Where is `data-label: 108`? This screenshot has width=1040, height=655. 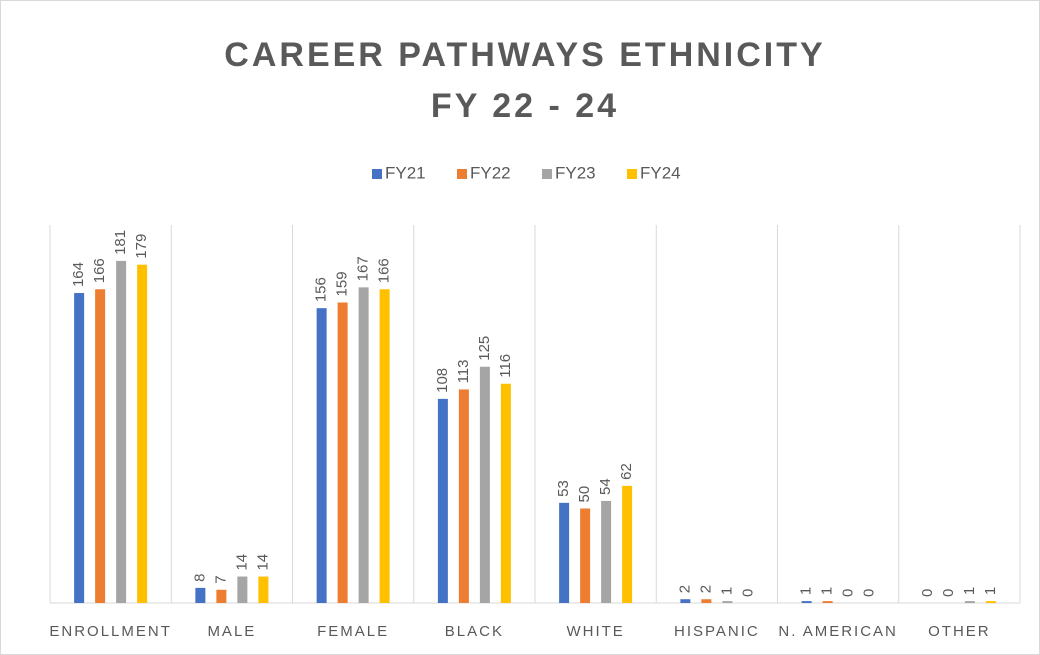
data-label: 108 is located at coordinates (442, 380).